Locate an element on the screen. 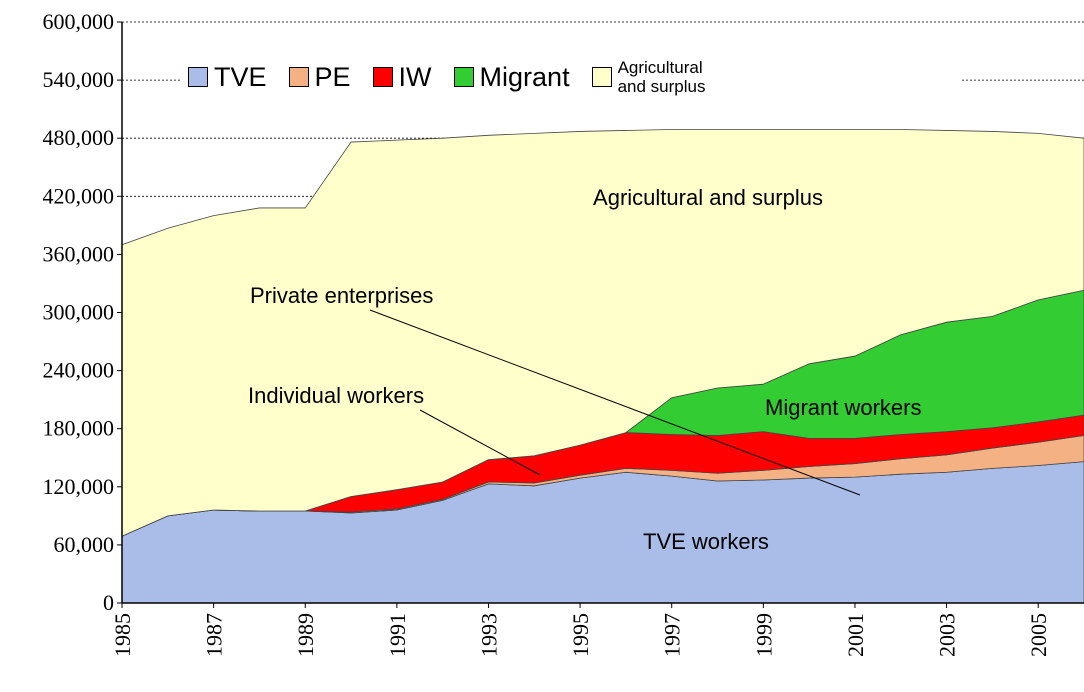 Image resolution: width=1084 pixels, height=692 pixels. legend-item: TVE is located at coordinates (227, 77).